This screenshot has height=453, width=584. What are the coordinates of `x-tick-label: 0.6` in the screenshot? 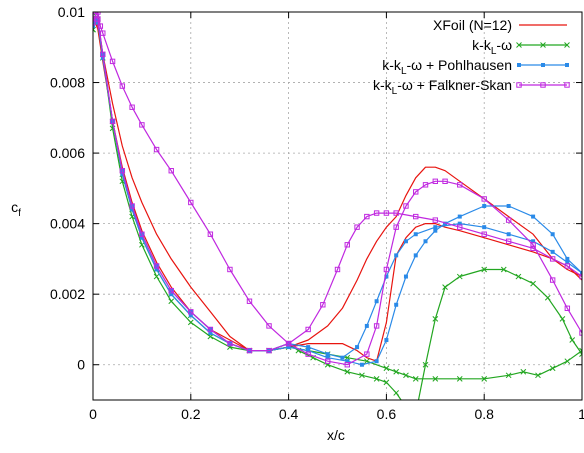 It's located at (387, 414).